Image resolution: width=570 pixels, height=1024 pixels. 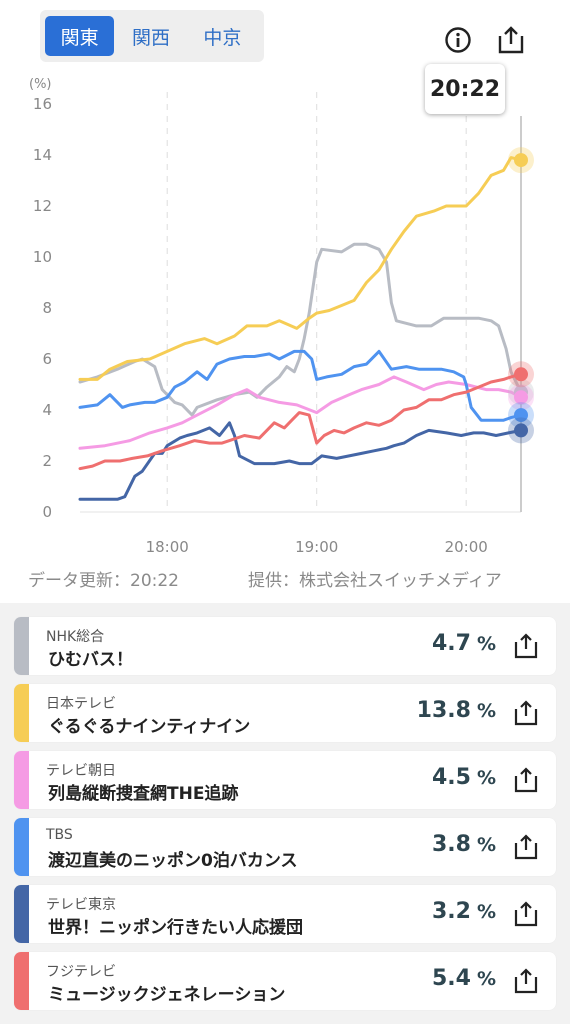 I want to click on network-name: フジテレビ, so click(x=81, y=972).